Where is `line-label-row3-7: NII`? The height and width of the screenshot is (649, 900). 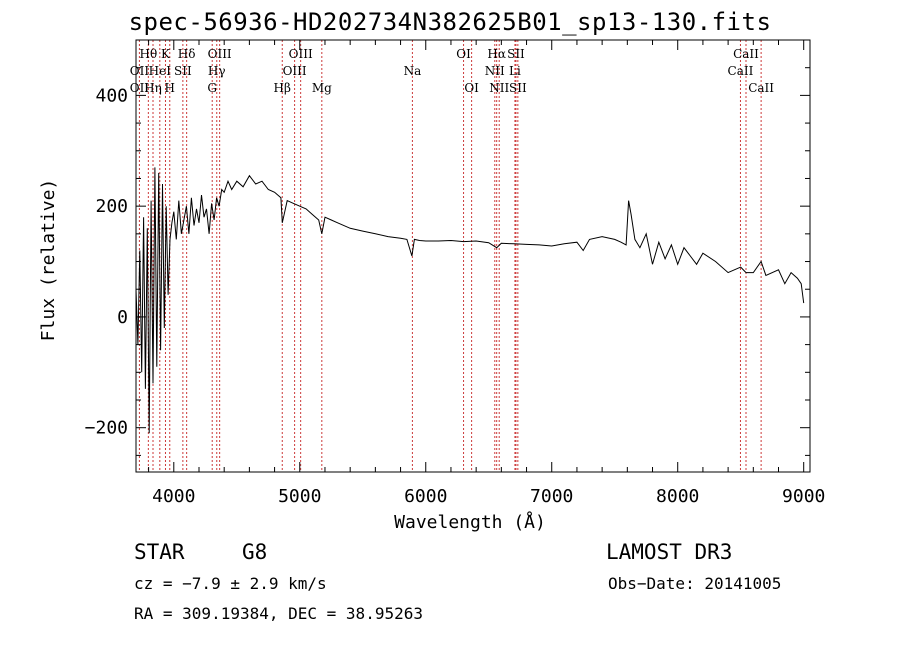 line-label-row3-7: NII is located at coordinates (499, 88).